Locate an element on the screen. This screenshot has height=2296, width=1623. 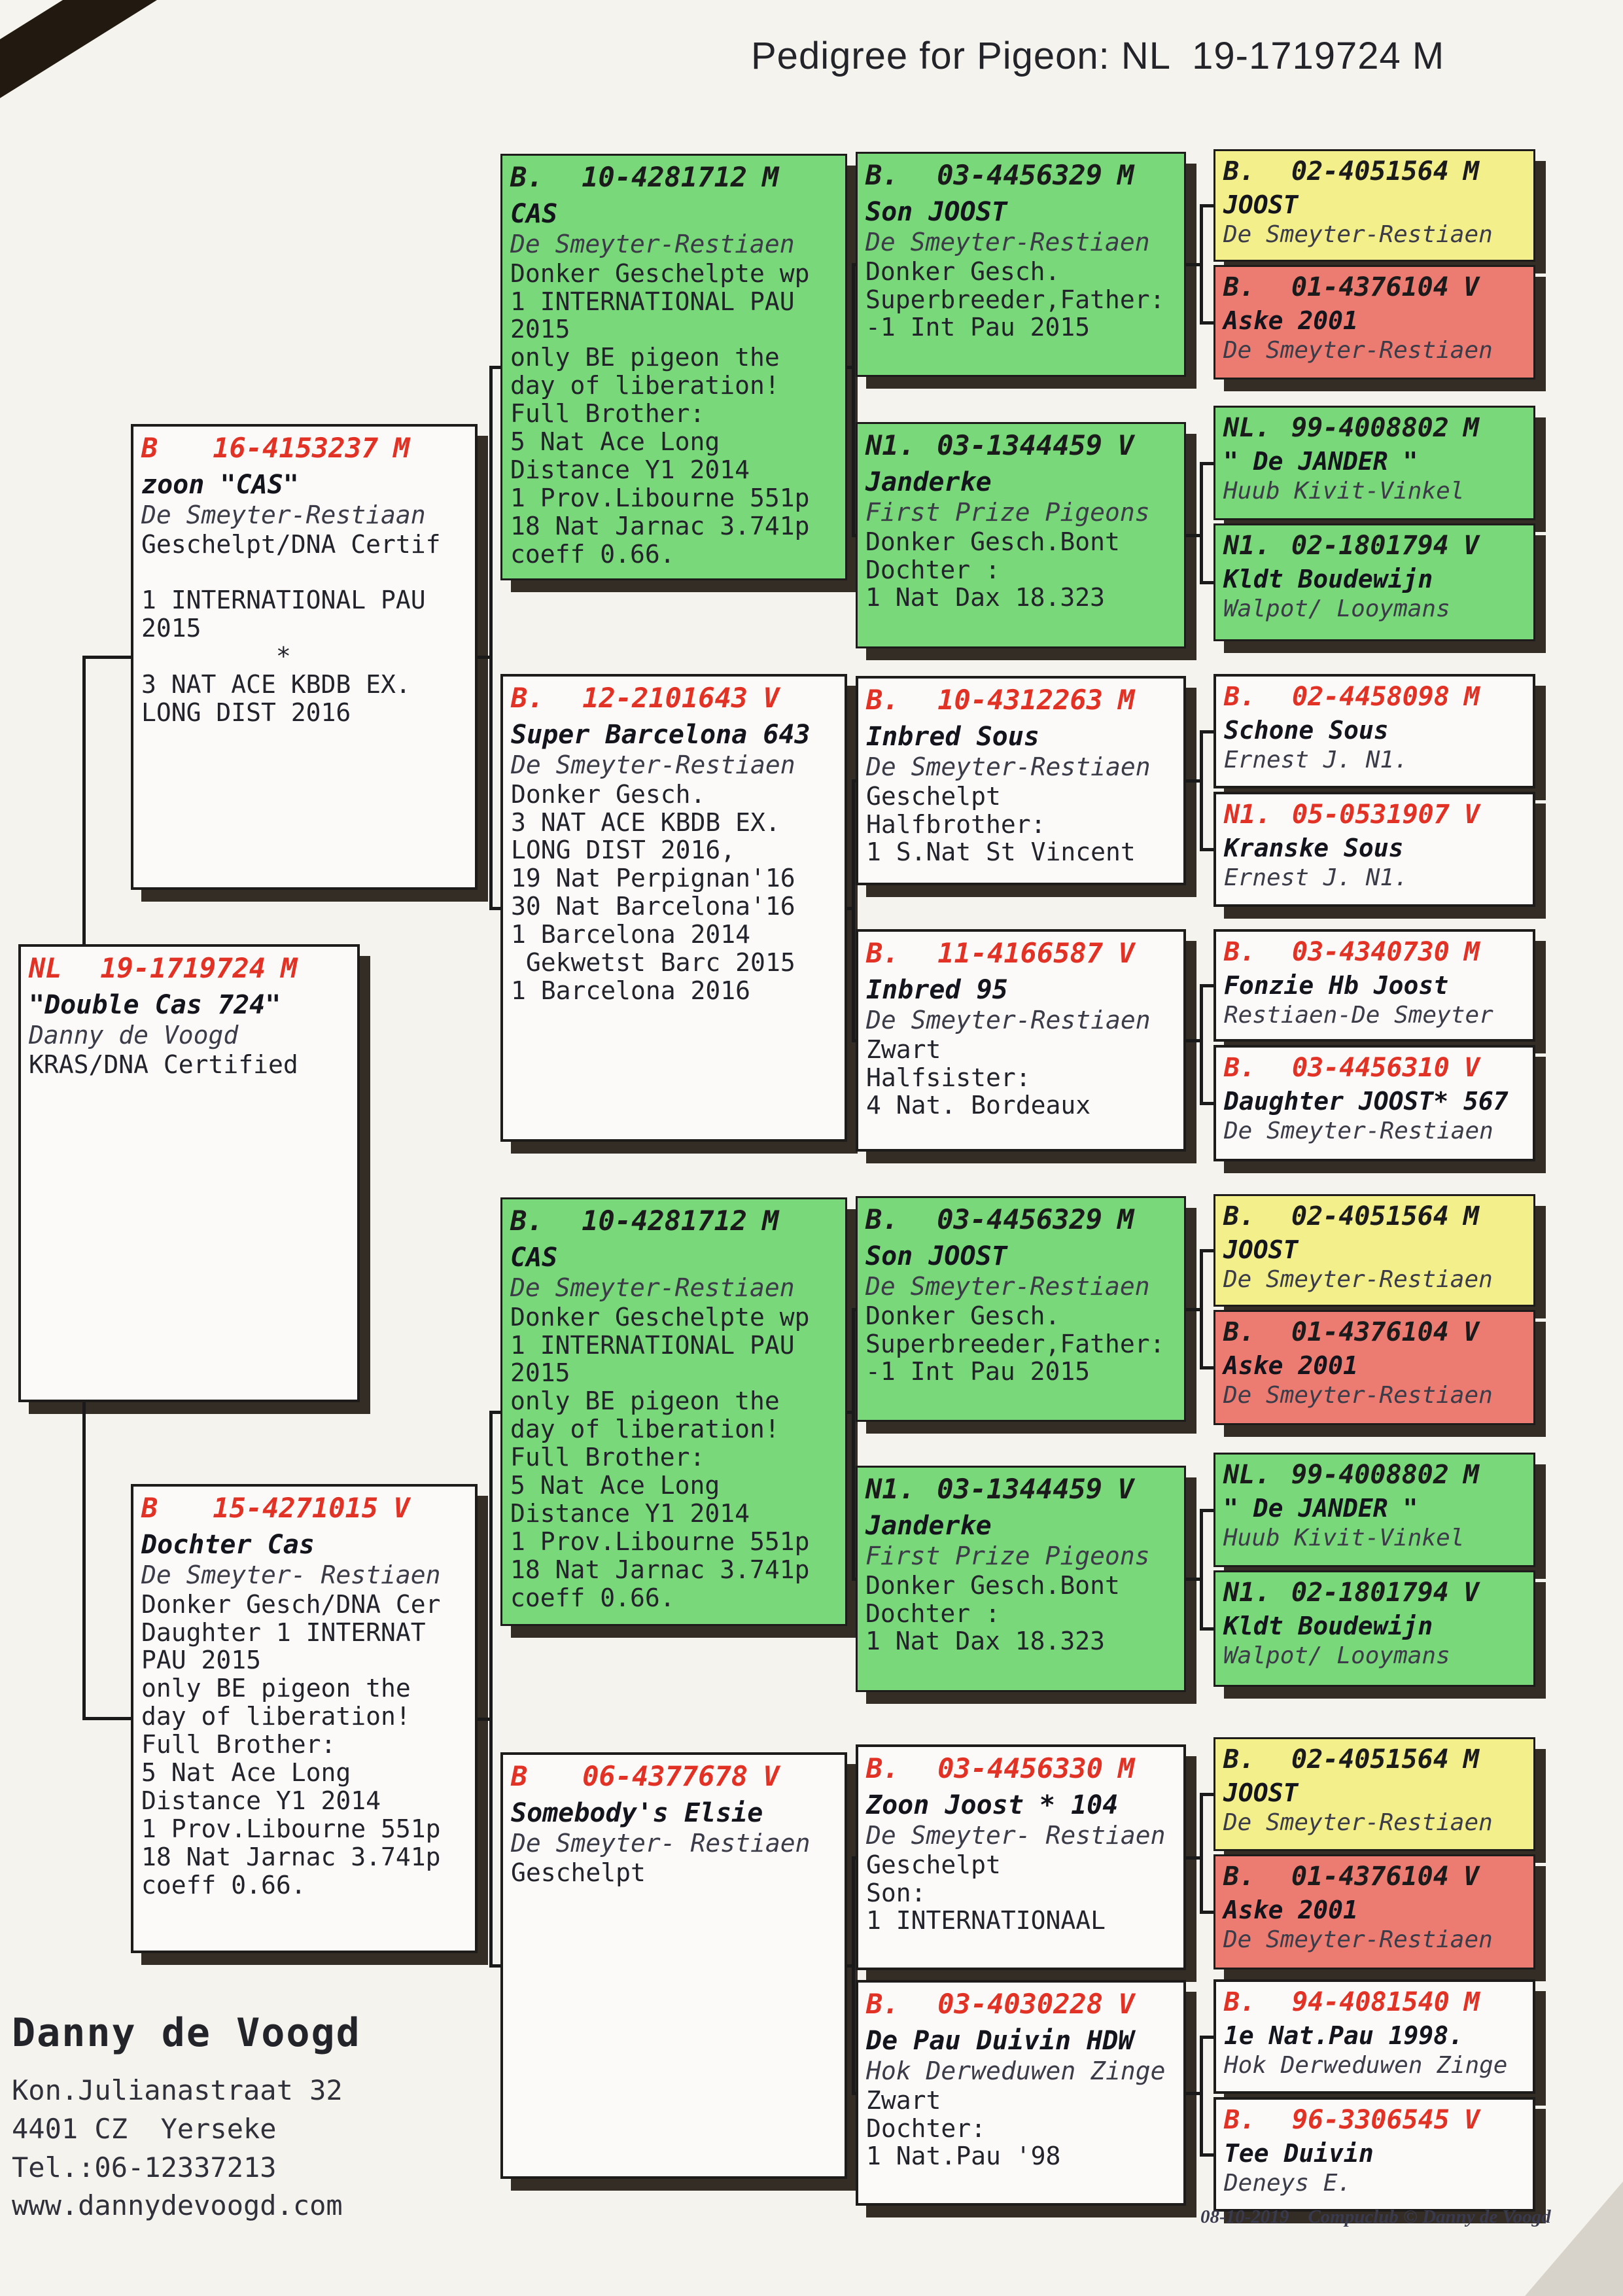
ring-number-row: B. 03-4456330 M is located at coordinates (1021, 1768).